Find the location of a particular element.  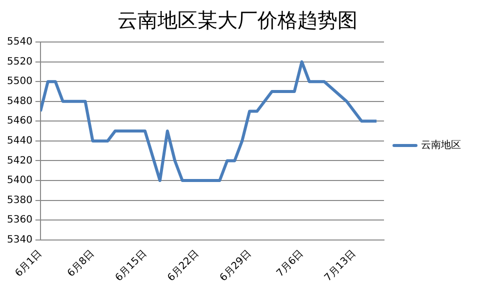

y-tick-label: 5480 is located at coordinates (19, 101).